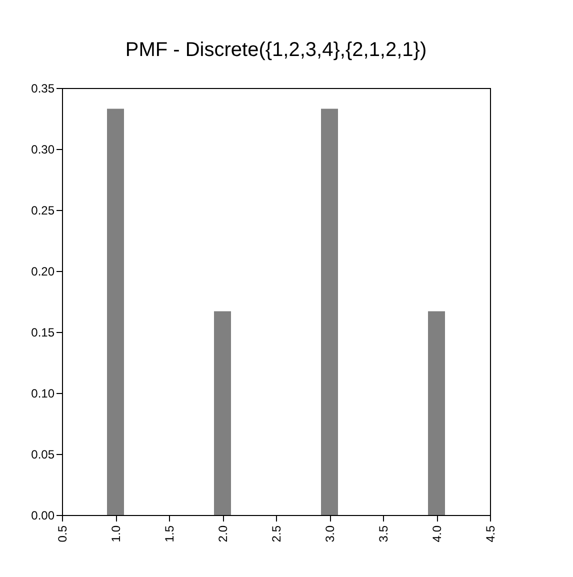 The width and height of the screenshot is (573, 577). Describe the element at coordinates (330, 533) in the screenshot. I see `x-tick-label: 3.0` at that location.